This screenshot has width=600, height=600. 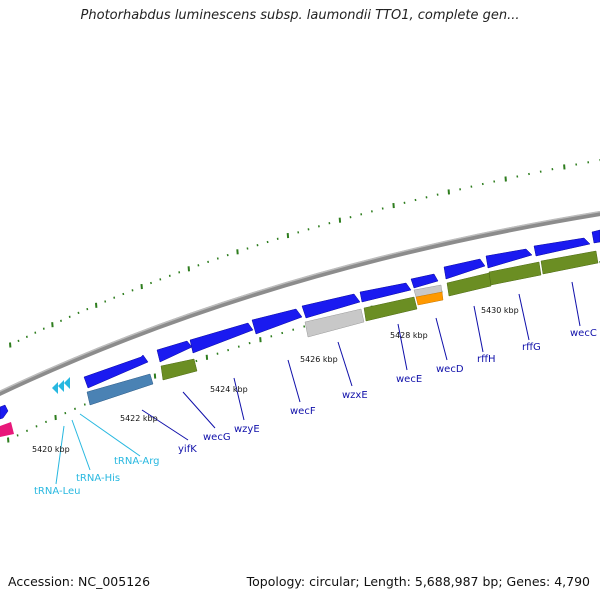 I want to click on gene-label-wzxE: wzxE, so click(x=355, y=395).